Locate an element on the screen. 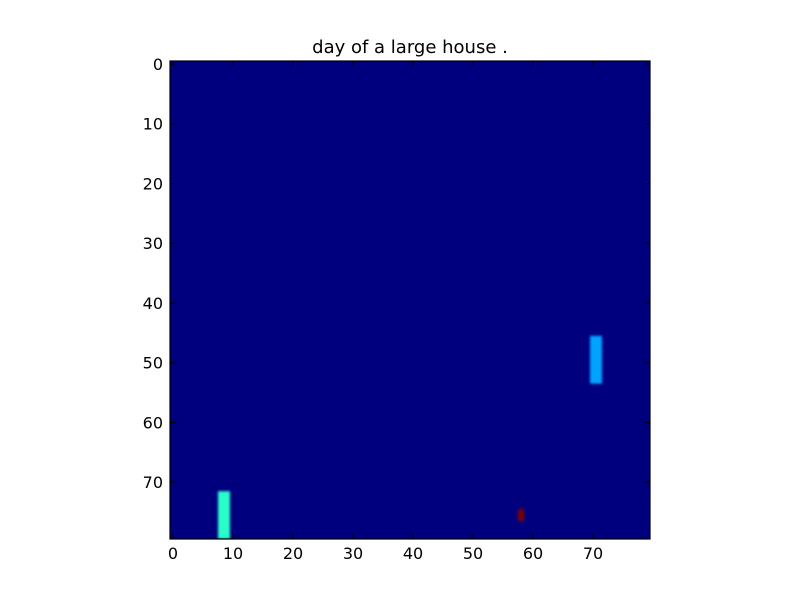  x-tick-label: 70 is located at coordinates (593, 553).